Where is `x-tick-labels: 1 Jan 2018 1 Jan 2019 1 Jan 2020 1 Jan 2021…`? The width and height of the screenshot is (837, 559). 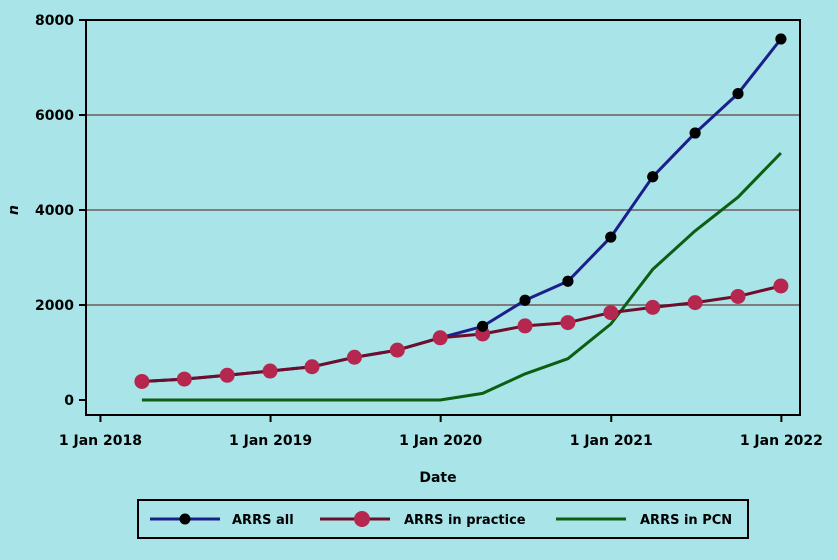
x-tick-labels: 1 Jan 2018 1 Jan 2019 1 Jan 2020 1 Jan 2021… is located at coordinates (441, 441).